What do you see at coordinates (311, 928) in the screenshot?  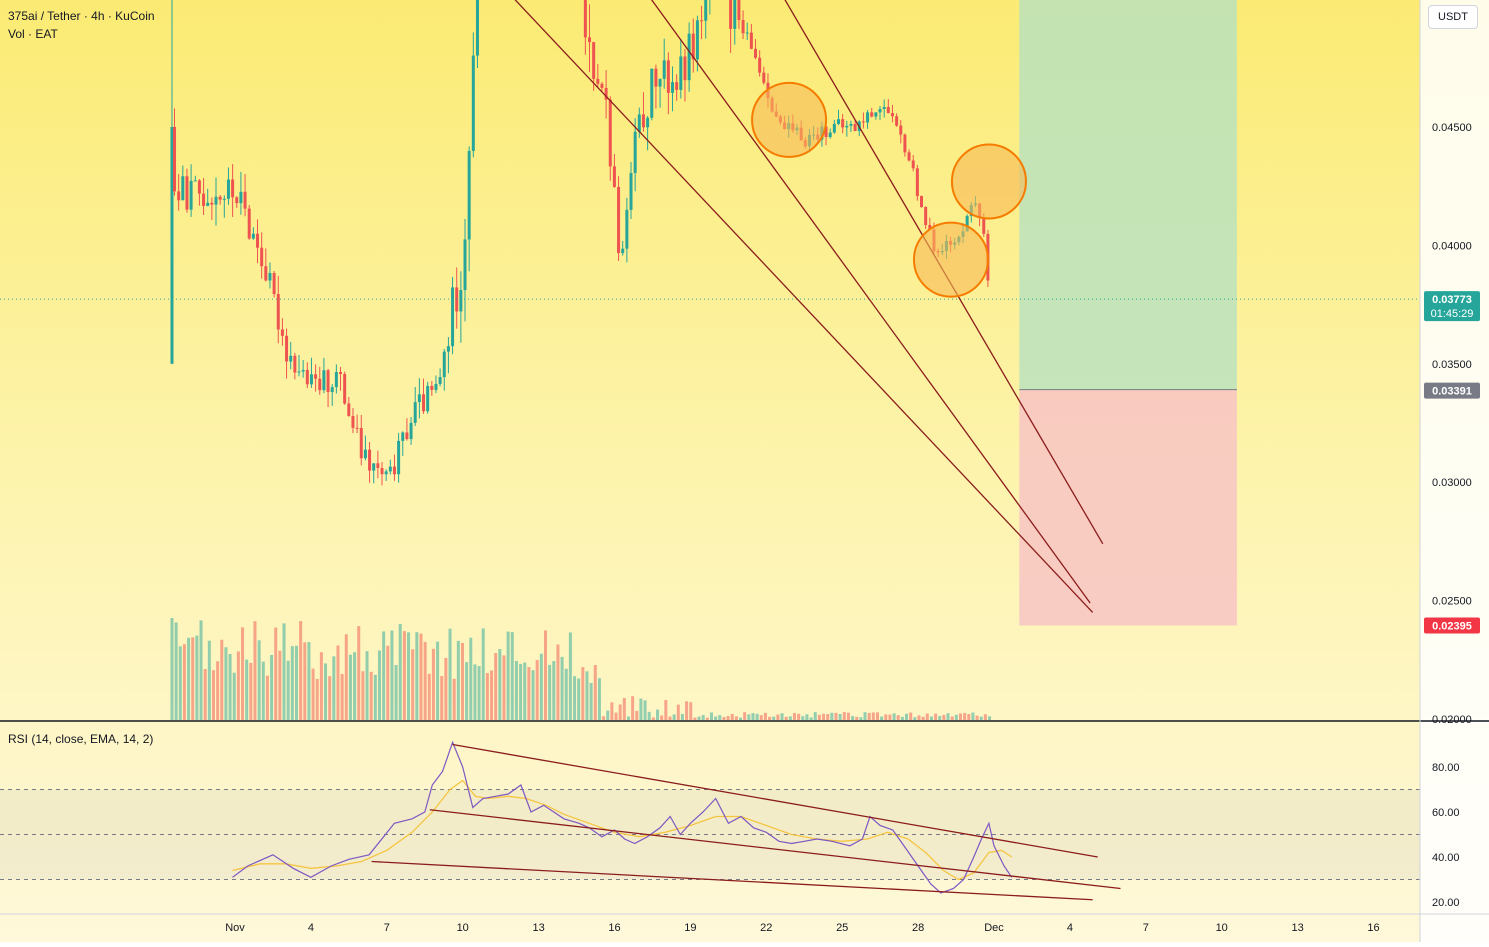 I see `time-tick-label: 4` at bounding box center [311, 928].